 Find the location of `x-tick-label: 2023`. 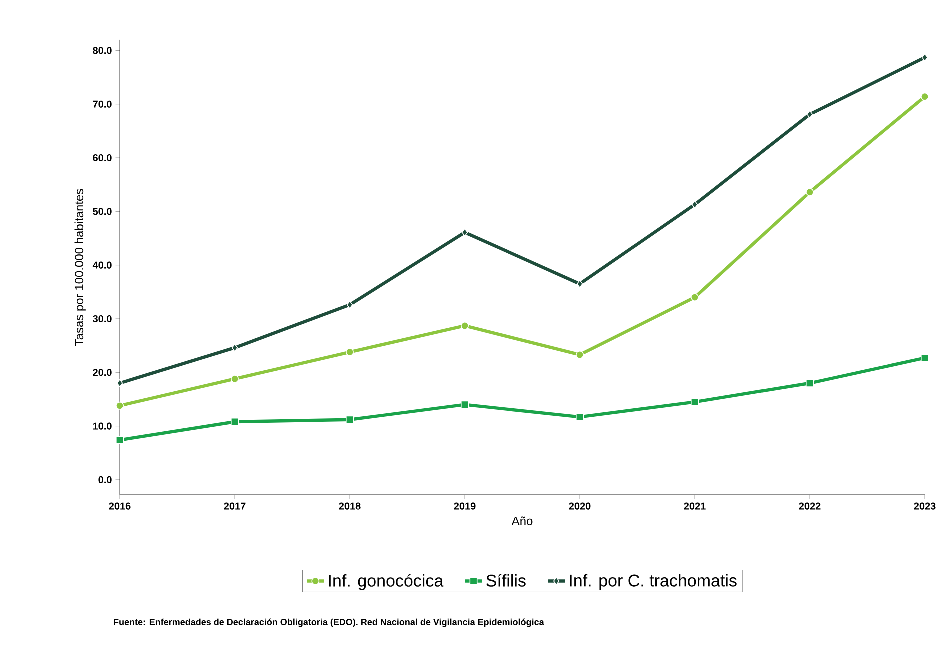

x-tick-label: 2023 is located at coordinates (925, 506).